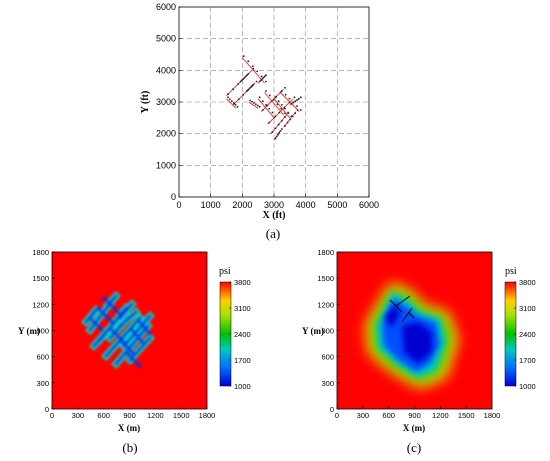 Image resolution: width=550 pixels, height=461 pixels. I want to click on panel-a-y-tick-label: 3000, so click(166, 102).